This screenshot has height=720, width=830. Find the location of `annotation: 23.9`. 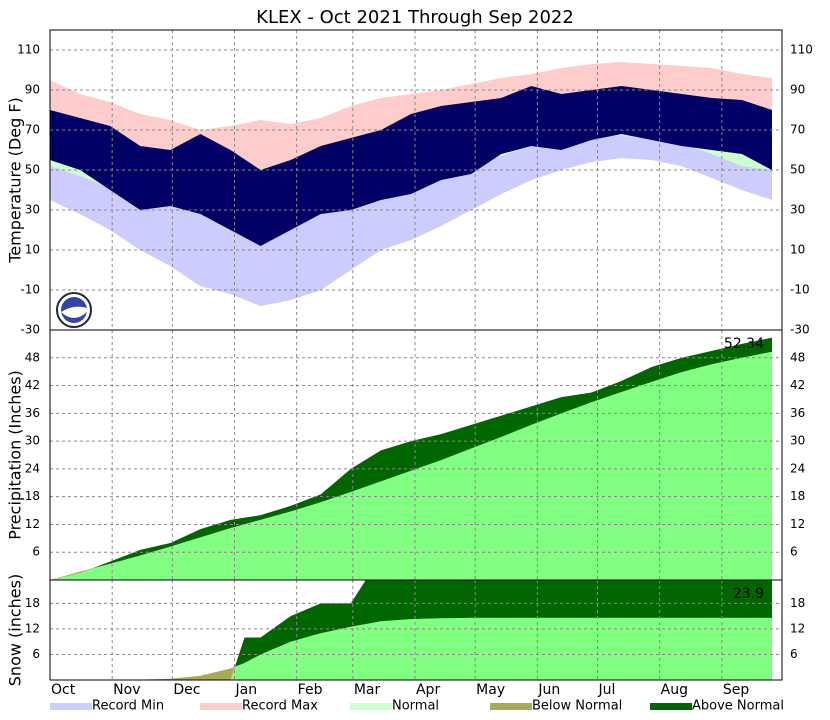

annotation: 23.9 is located at coordinates (748, 594).